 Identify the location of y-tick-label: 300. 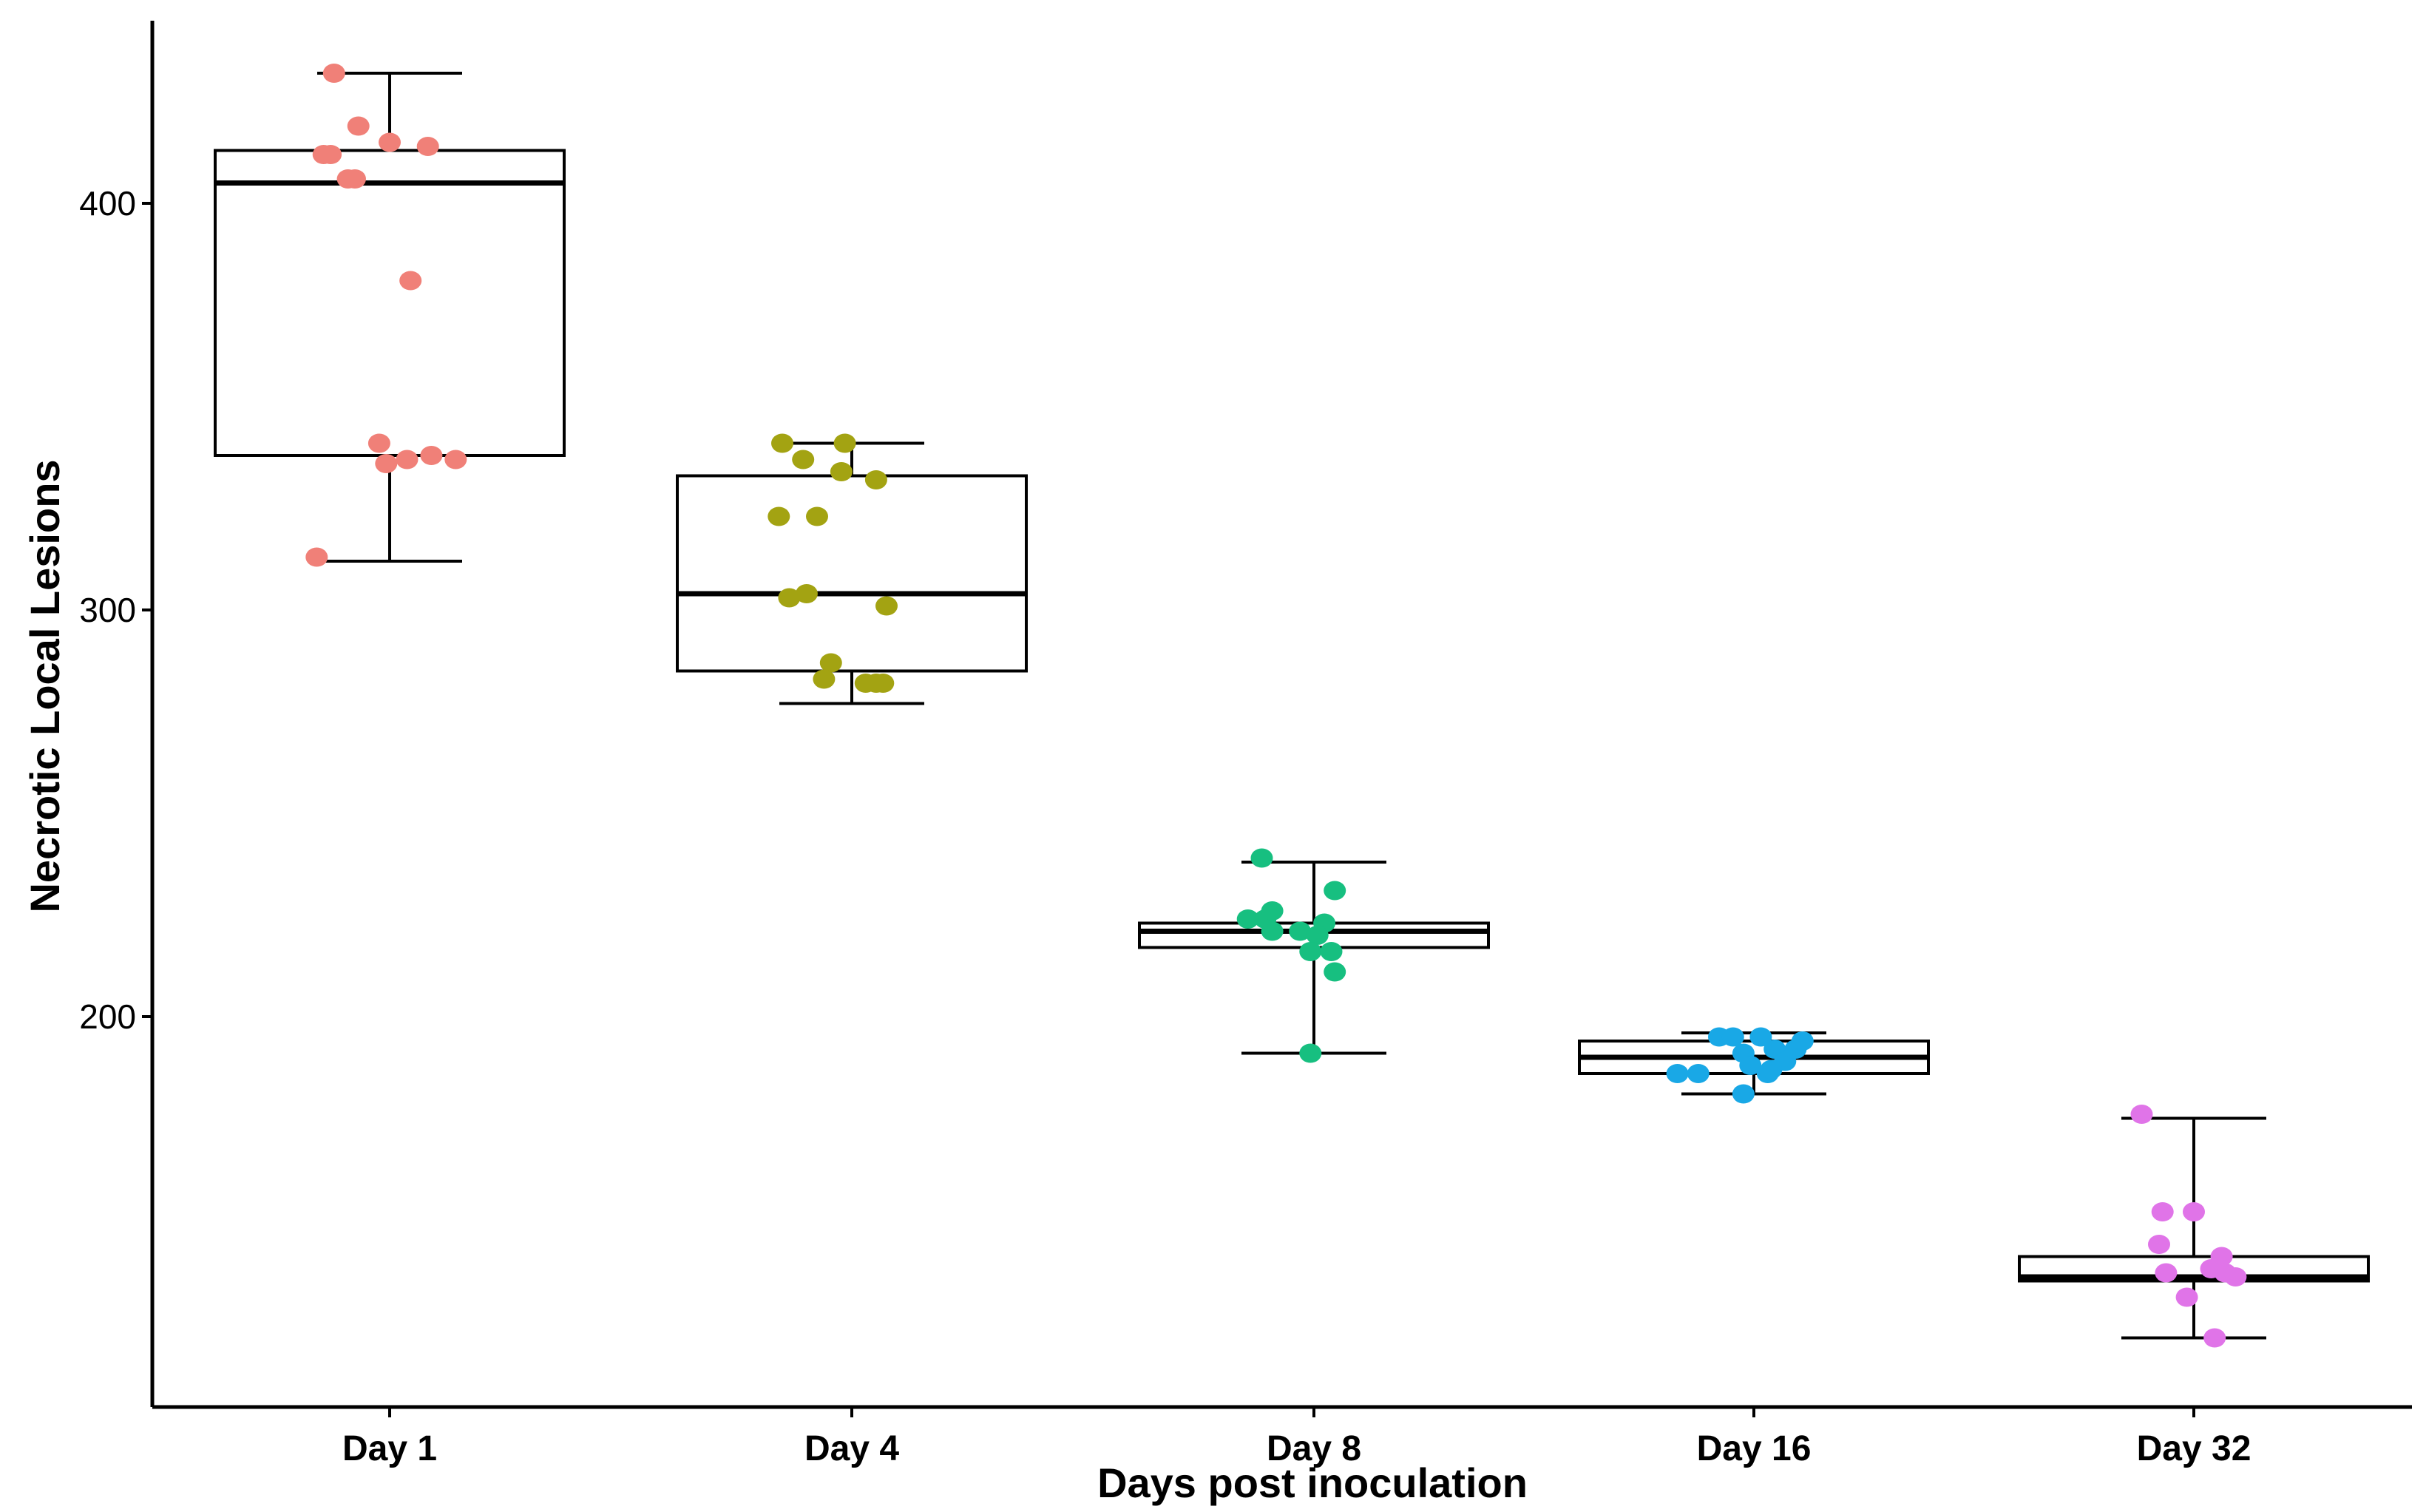
(107, 610).